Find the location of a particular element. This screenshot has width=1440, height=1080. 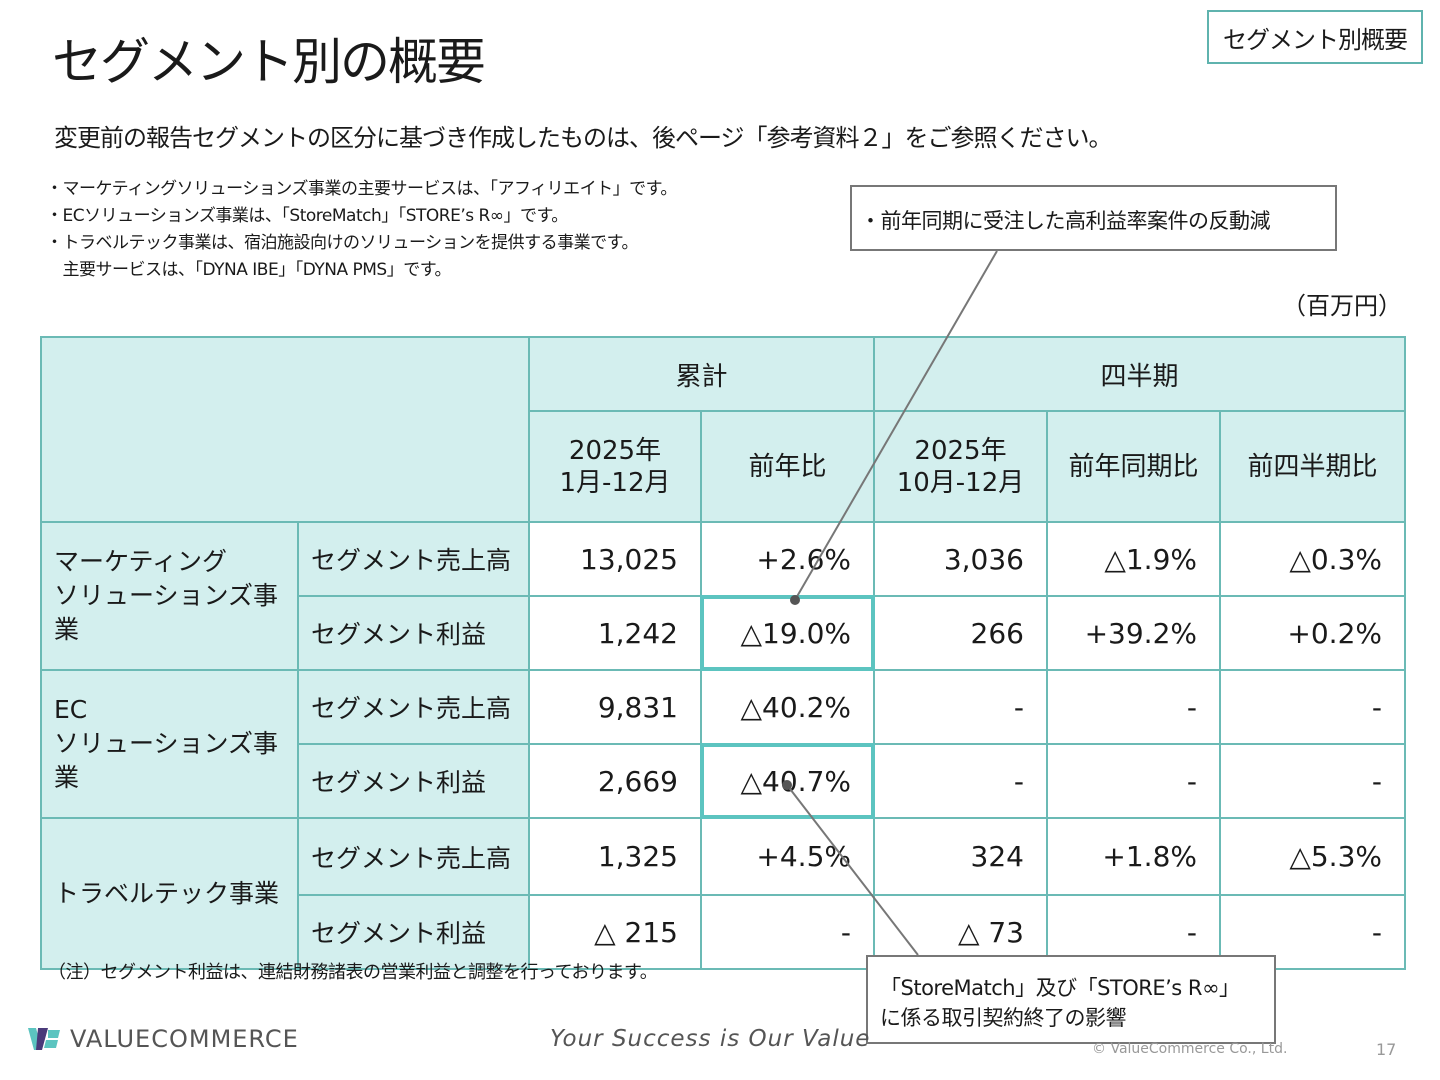

note-item: ・トラベルテック事業は、宿泊施設向けのソリューションを提供する事業です。 is located at coordinates (342, 243).